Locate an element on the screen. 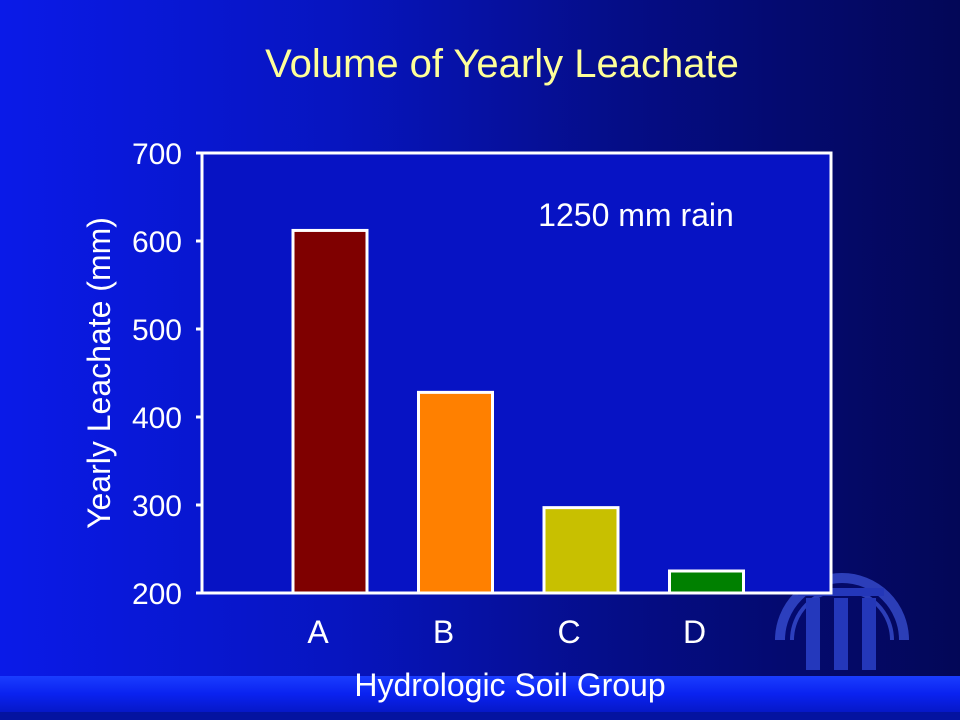  x-tick-label-d: D is located at coordinates (694, 632).